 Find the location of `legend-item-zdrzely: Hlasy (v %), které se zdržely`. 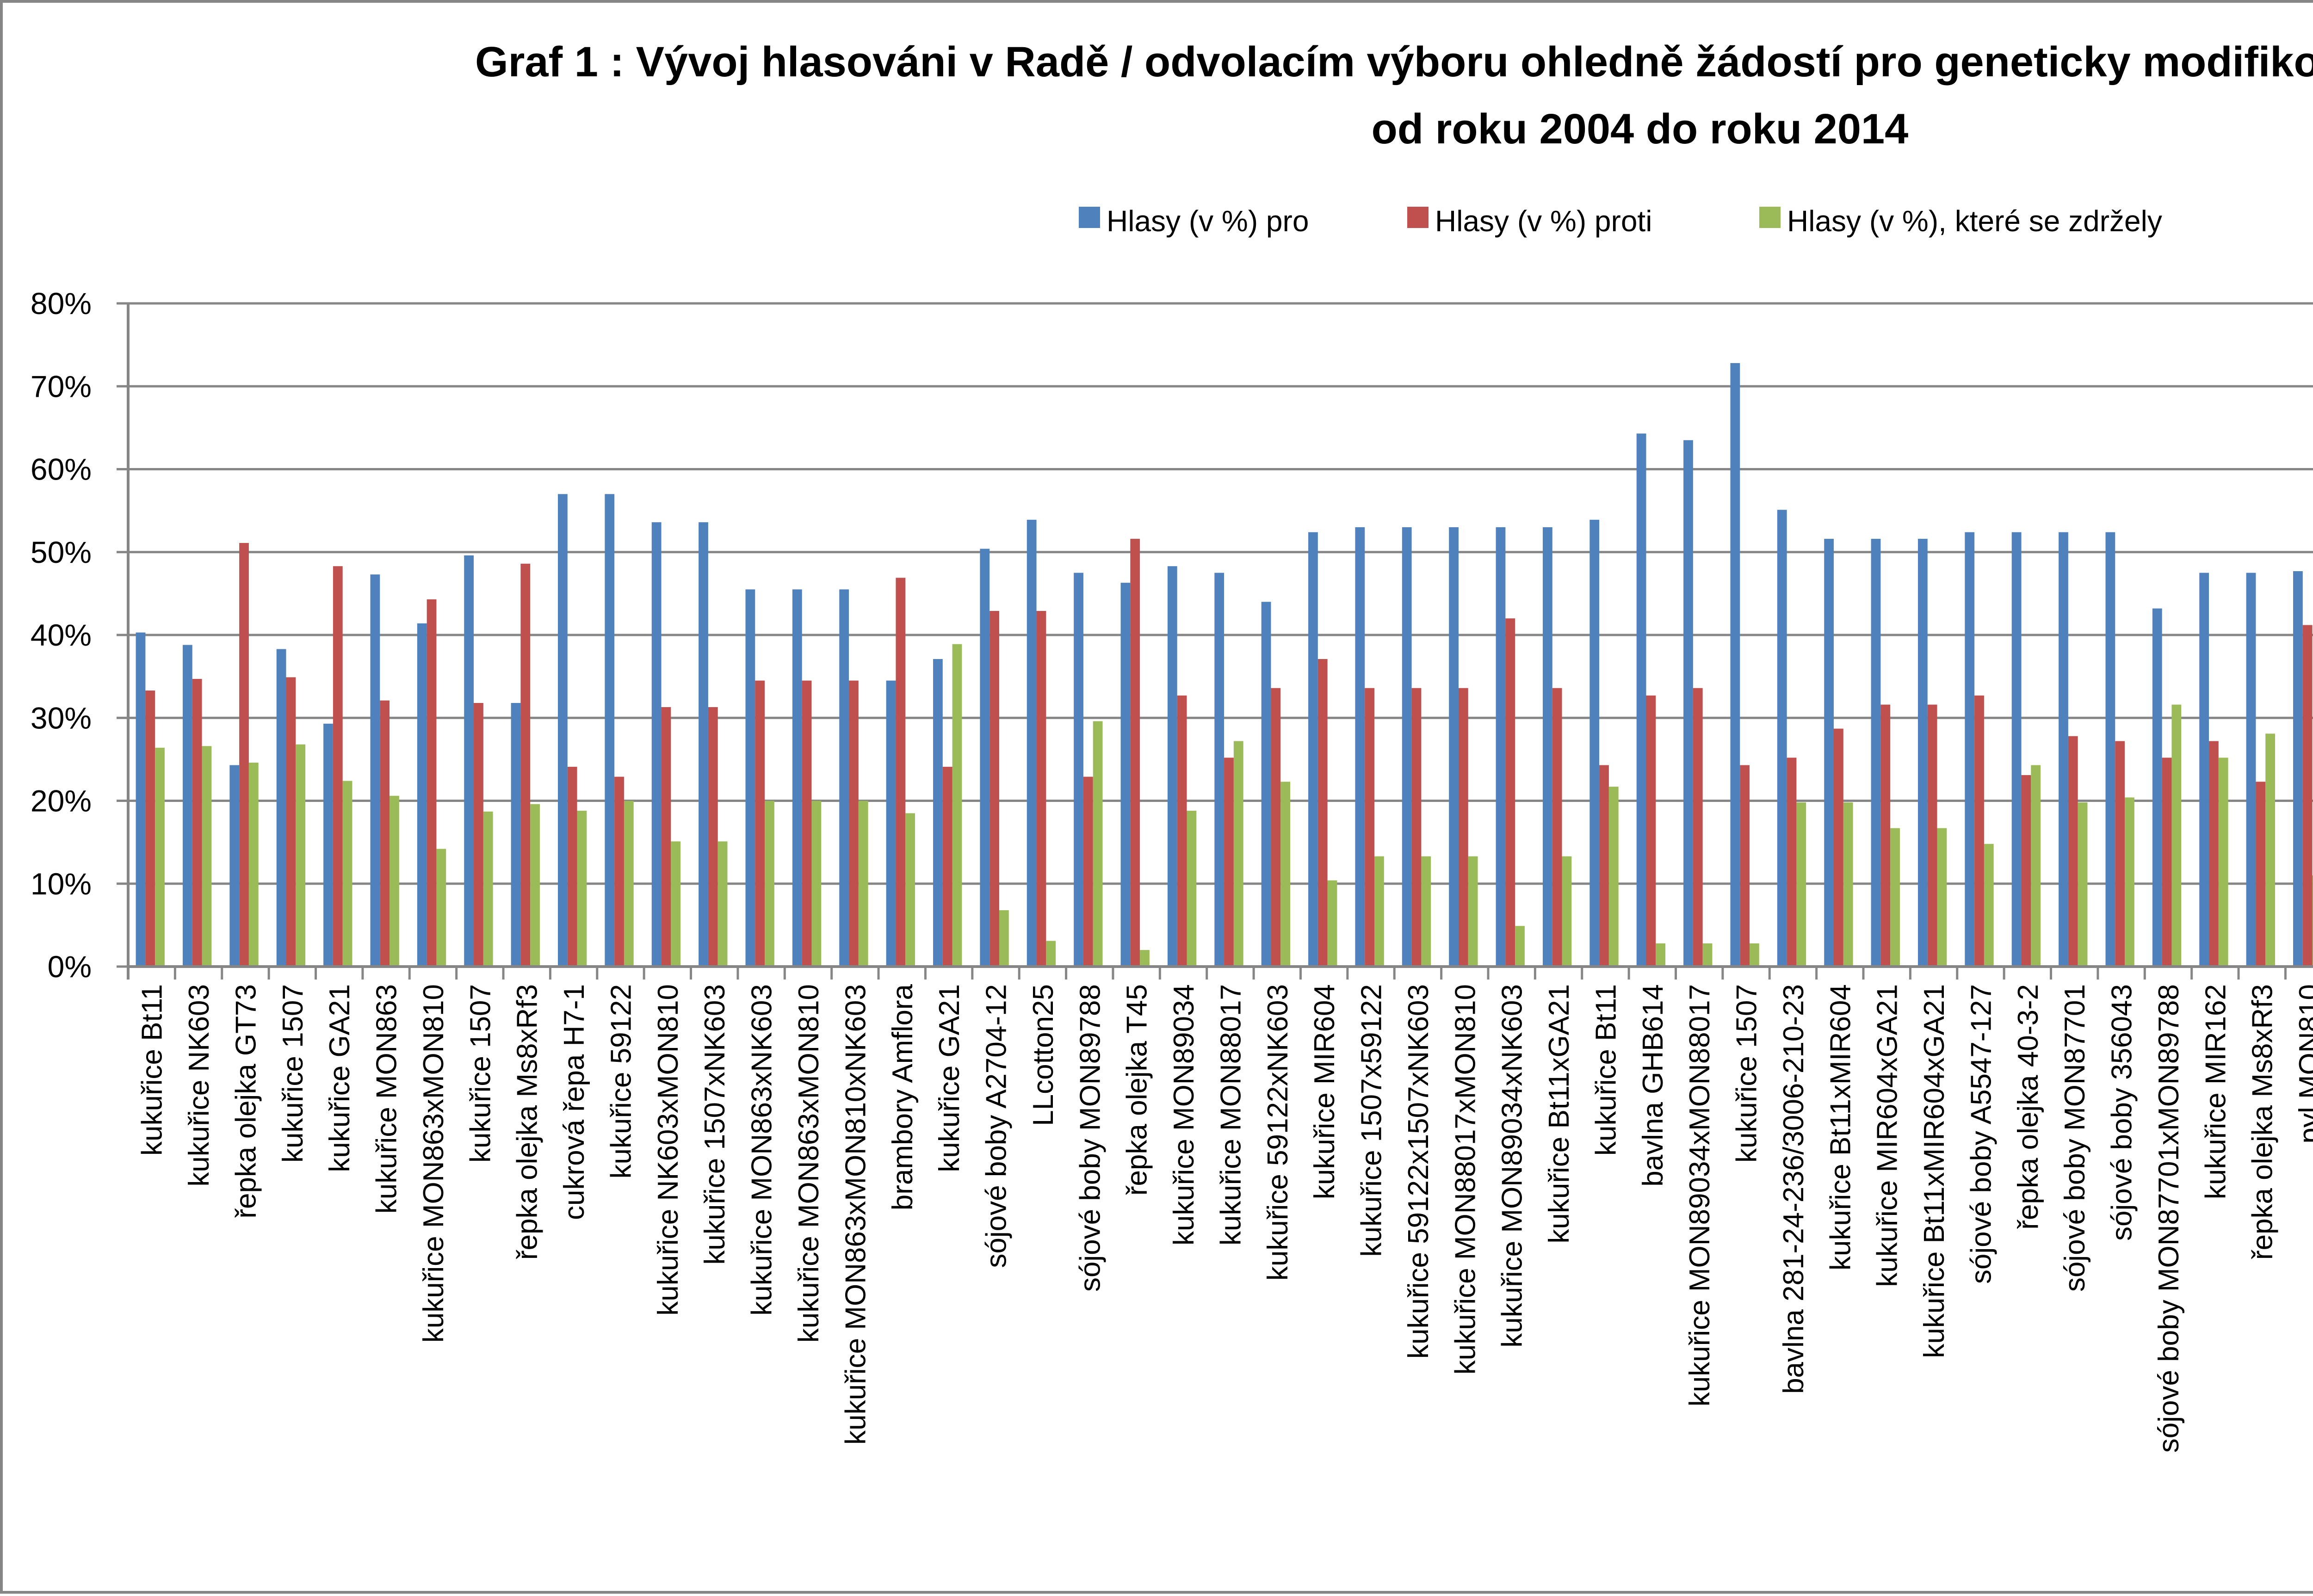

legend-item-zdrzely: Hlasy (v %), které se zdržely is located at coordinates (1960, 221).